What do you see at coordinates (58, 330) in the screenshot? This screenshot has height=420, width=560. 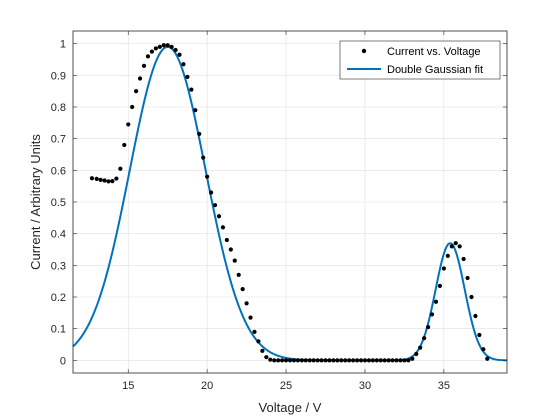 I see `y-tick-label: 0.1` at bounding box center [58, 330].